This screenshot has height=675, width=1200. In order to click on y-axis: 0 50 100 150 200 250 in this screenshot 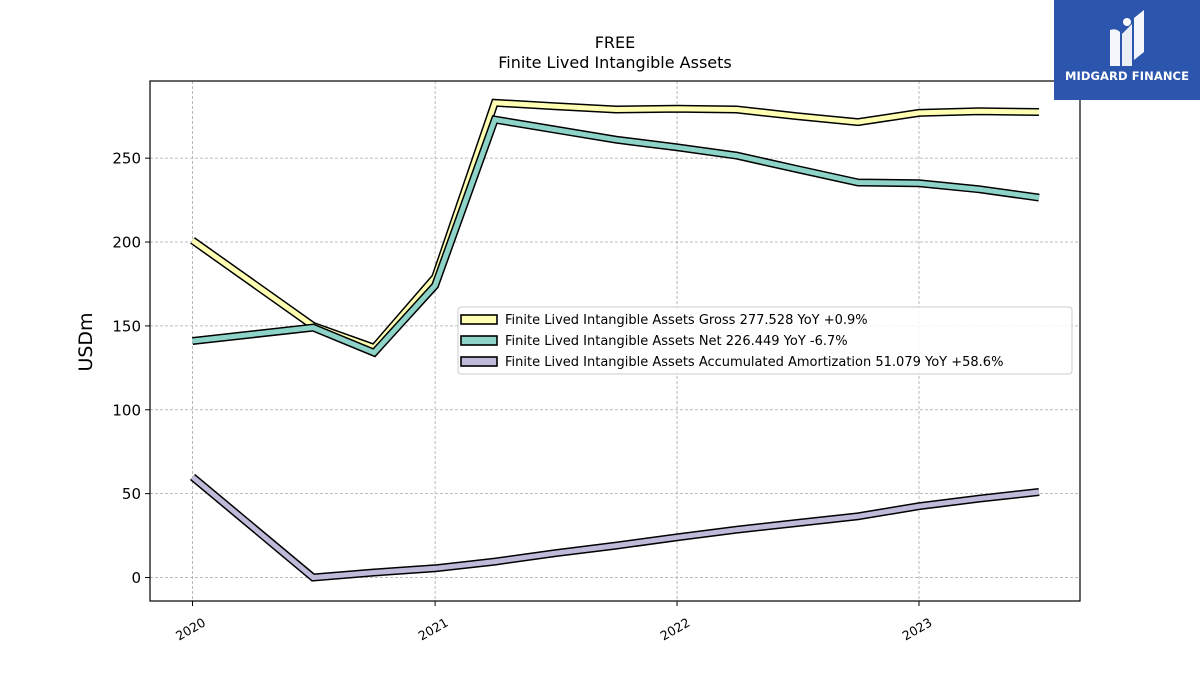, I will do `click(131, 368)`.